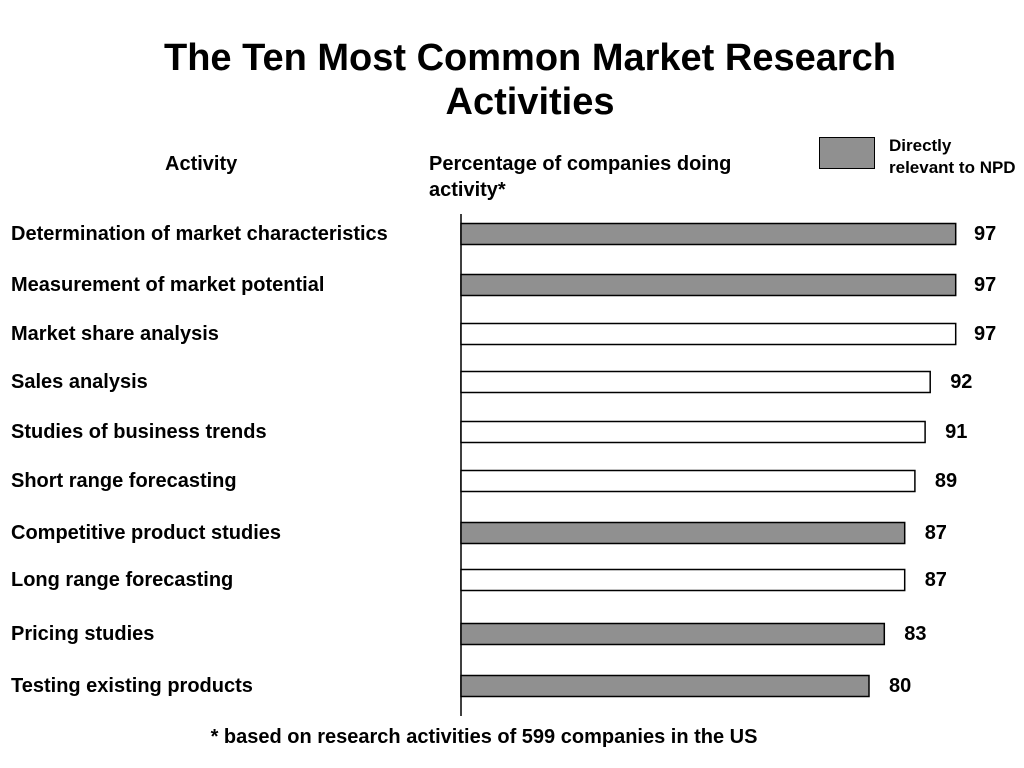 The width and height of the screenshot is (1024, 768). Describe the element at coordinates (201, 164) in the screenshot. I see `activity-column-header: Activity` at that location.